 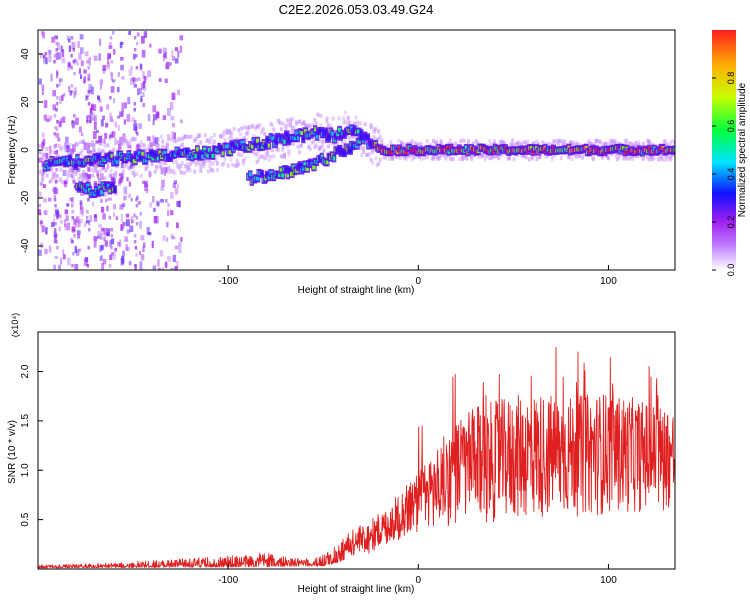 I want to click on y-tick-label: 20, so click(x=25, y=102).